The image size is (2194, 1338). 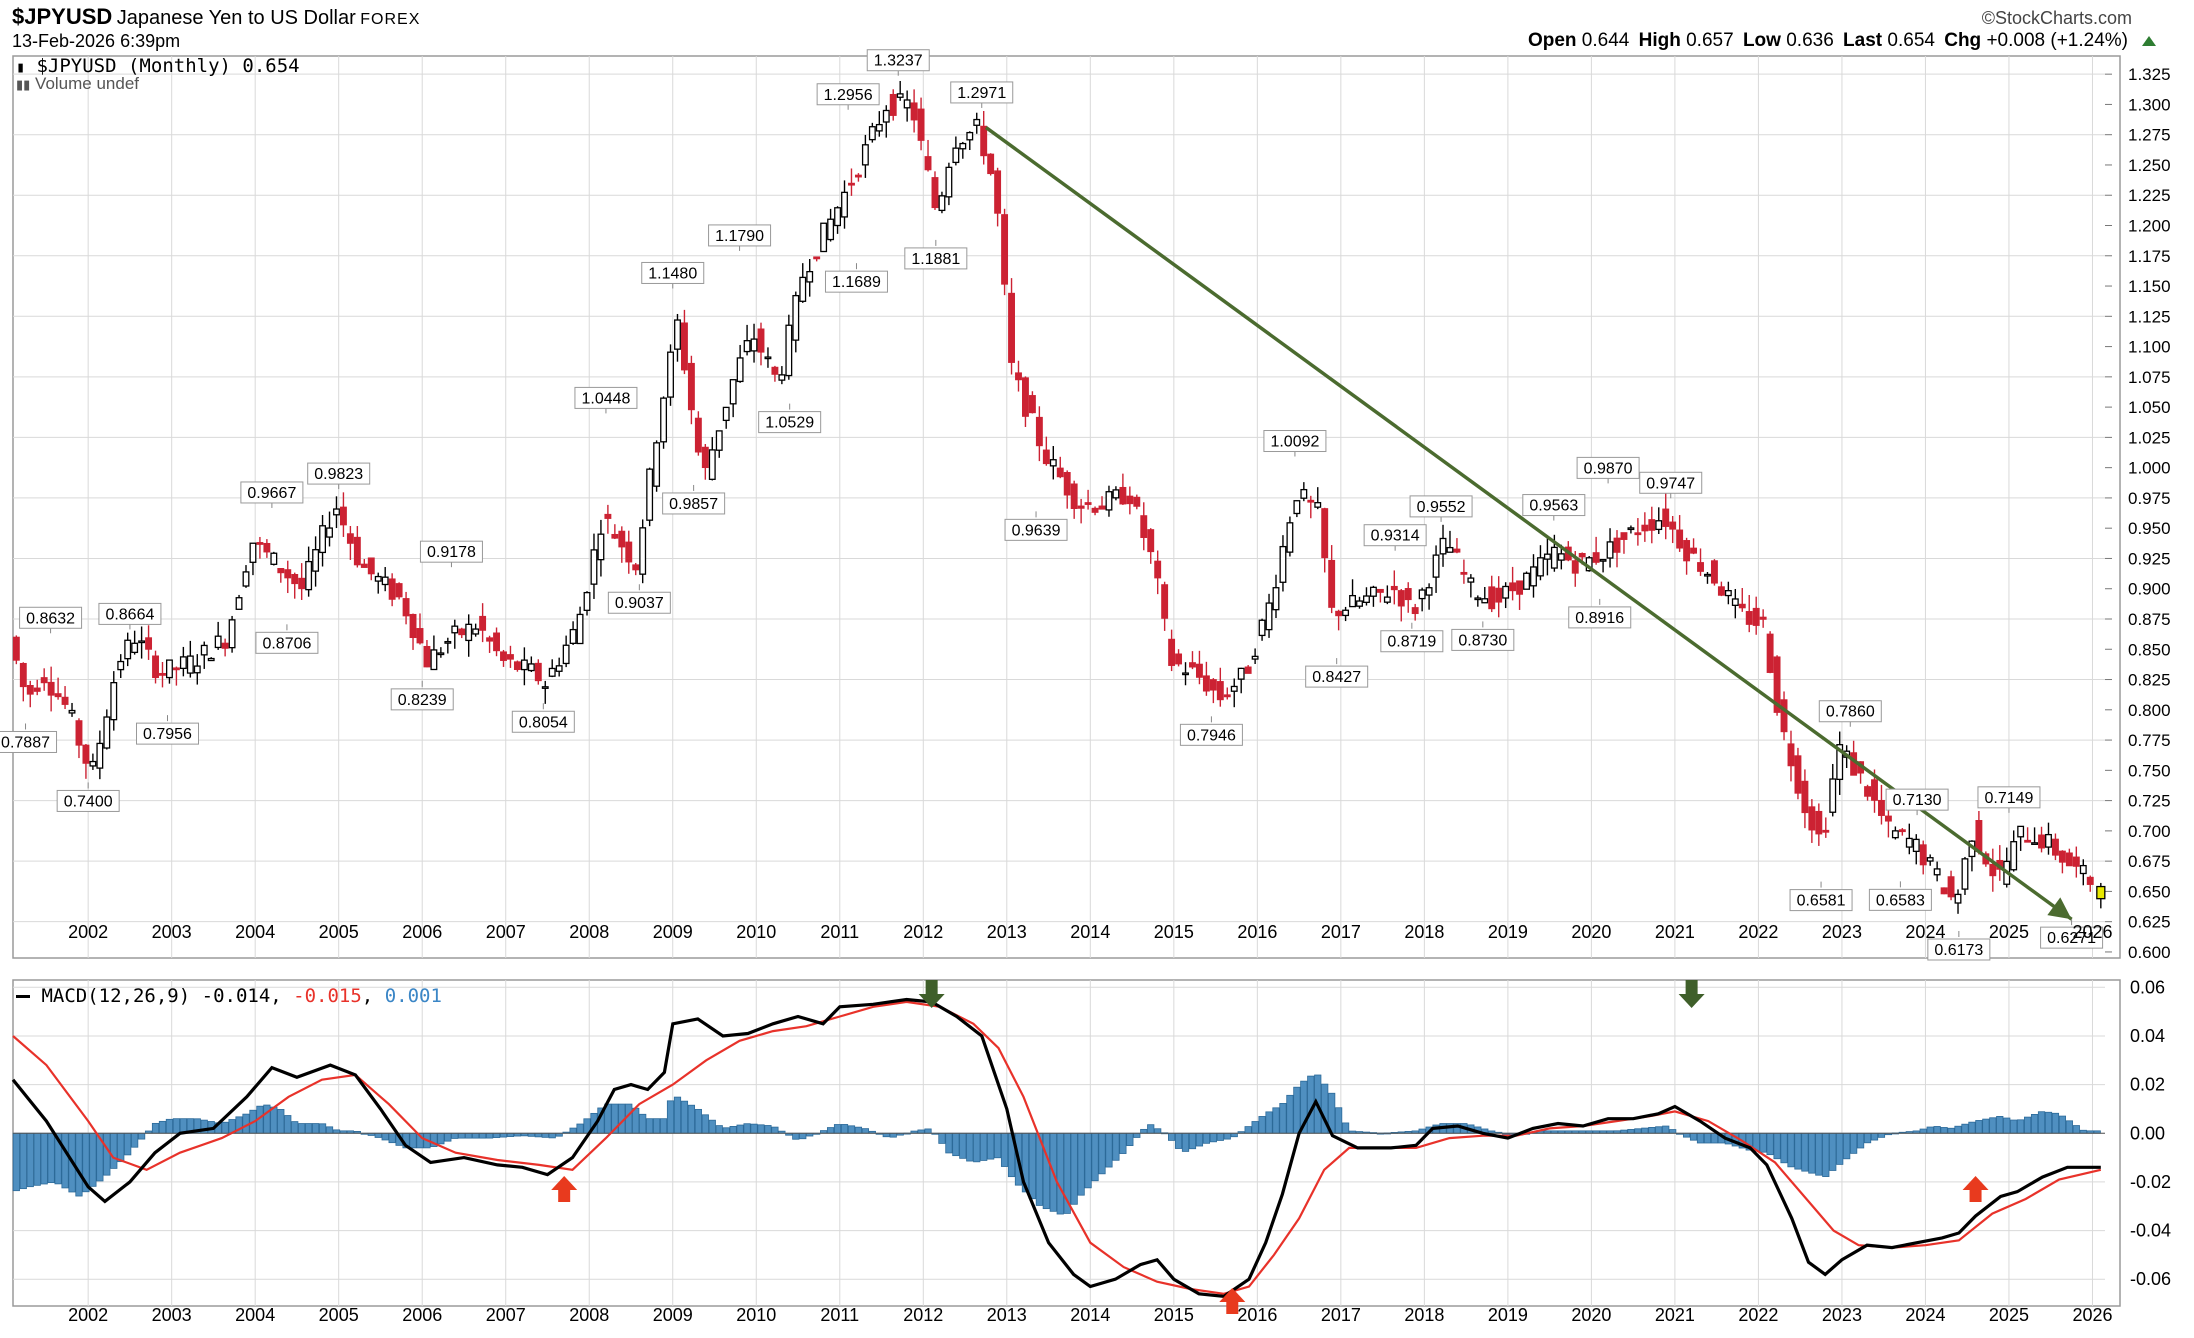 What do you see at coordinates (2147, 987) in the screenshot?
I see `y-tick-label-macd: 0.06` at bounding box center [2147, 987].